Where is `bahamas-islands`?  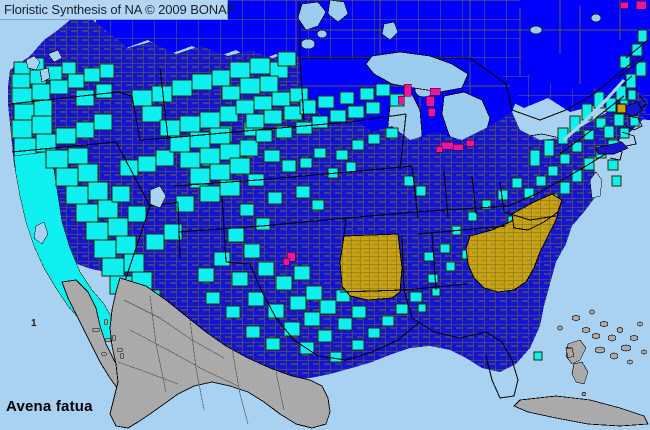
bahamas-islands is located at coordinates (602, 352).